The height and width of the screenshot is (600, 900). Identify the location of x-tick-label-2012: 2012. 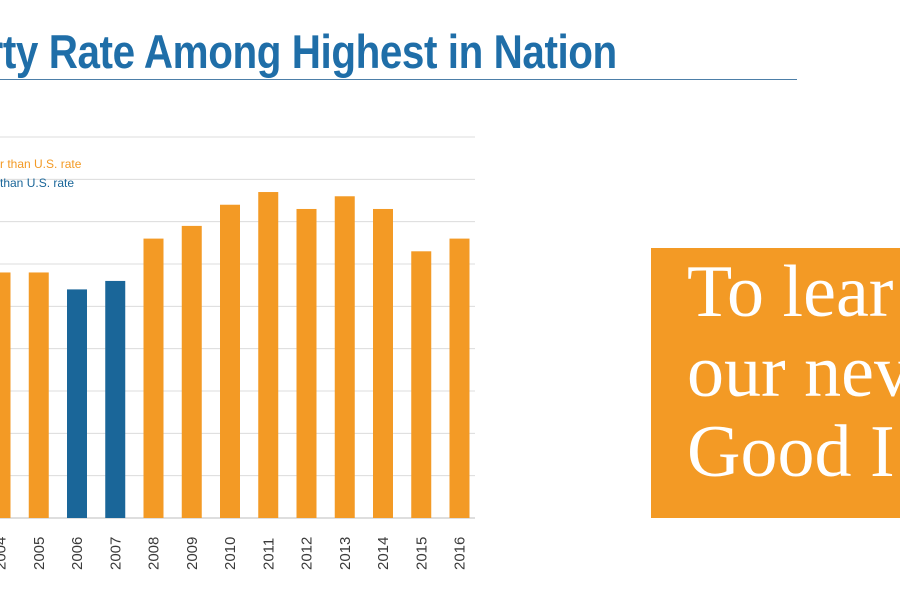
(307, 553).